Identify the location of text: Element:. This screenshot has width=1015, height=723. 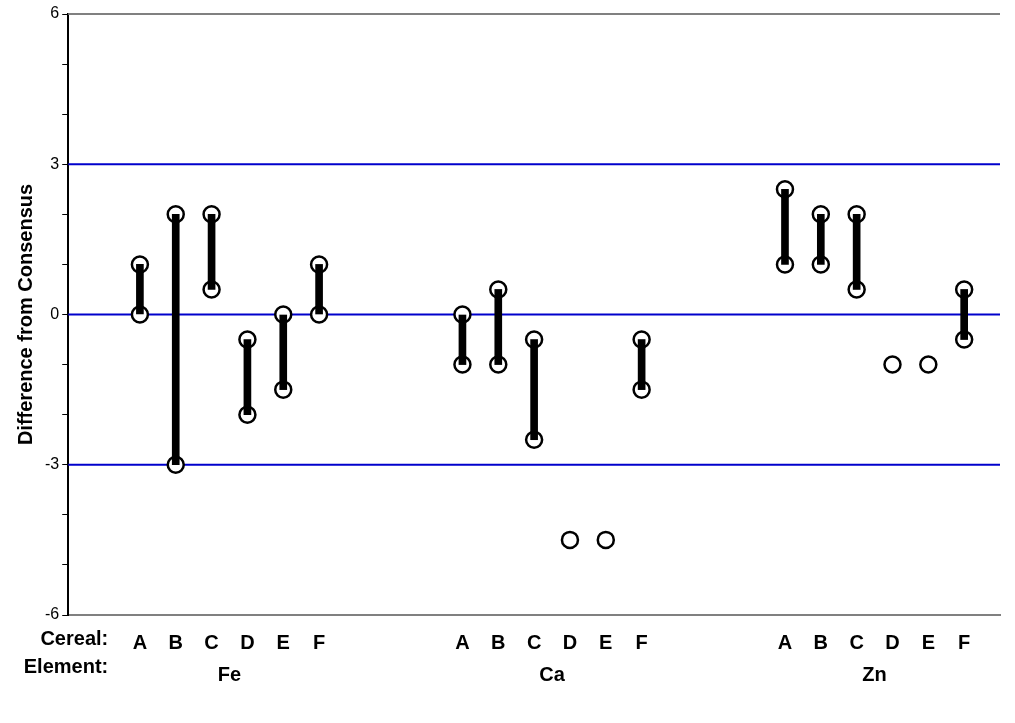
(66, 665).